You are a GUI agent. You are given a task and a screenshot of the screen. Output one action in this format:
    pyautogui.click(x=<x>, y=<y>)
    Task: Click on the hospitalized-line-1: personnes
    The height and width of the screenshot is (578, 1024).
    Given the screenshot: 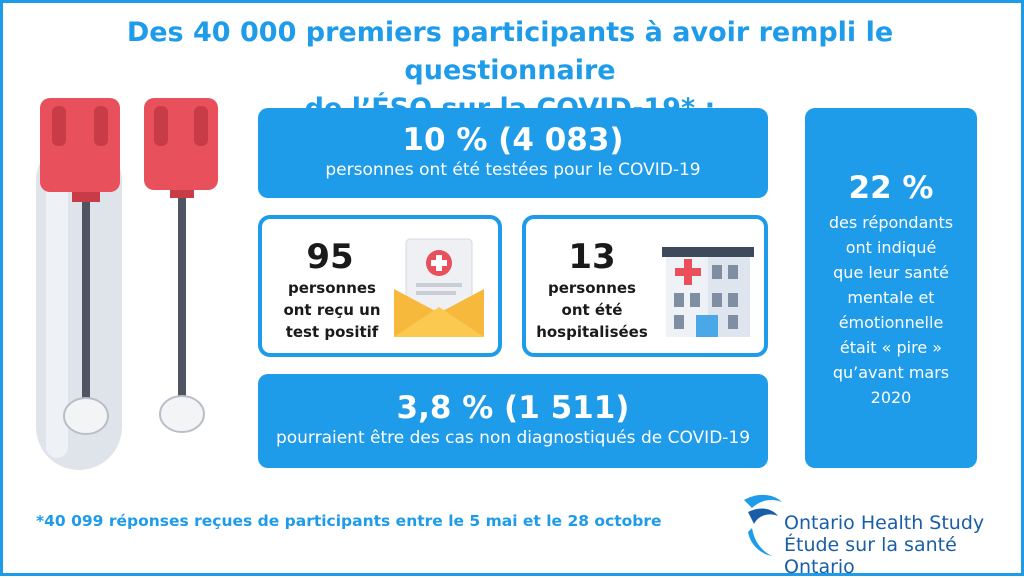 What is the action you would take?
    pyautogui.click(x=591, y=288)
    